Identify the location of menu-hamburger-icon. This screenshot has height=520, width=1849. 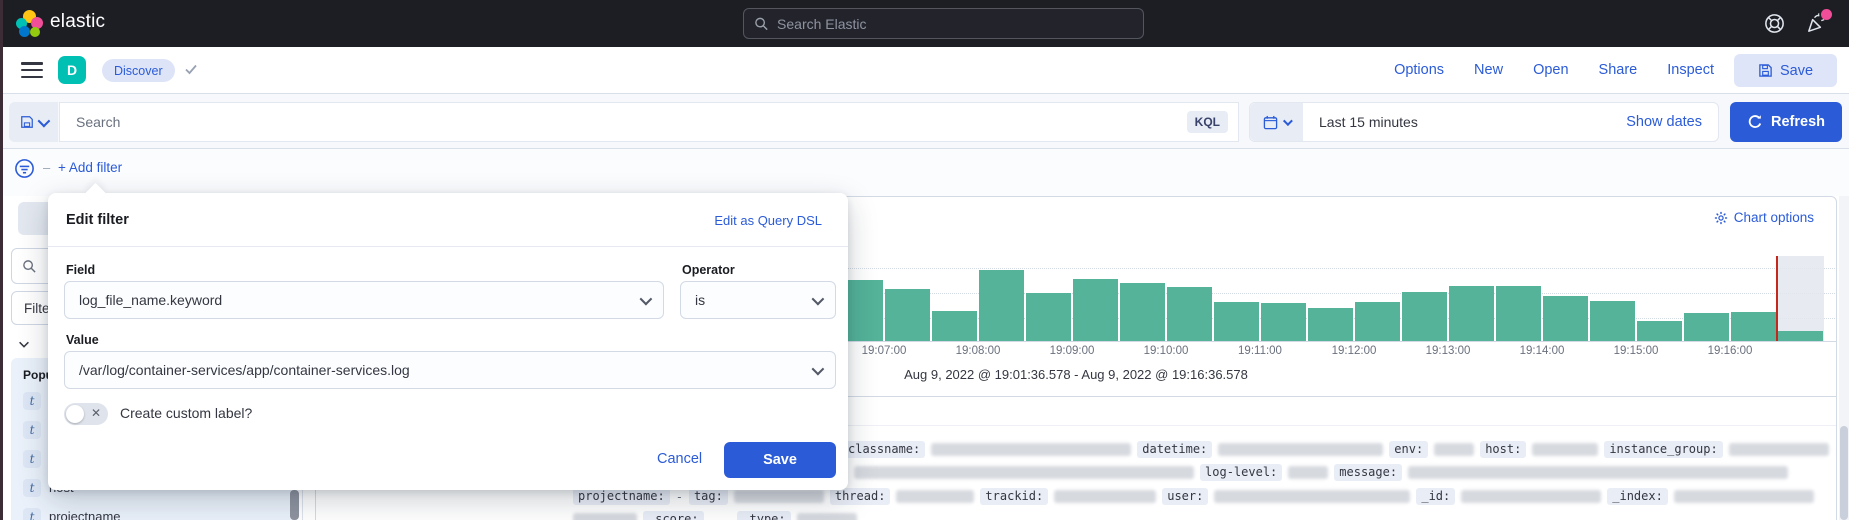
(32, 70).